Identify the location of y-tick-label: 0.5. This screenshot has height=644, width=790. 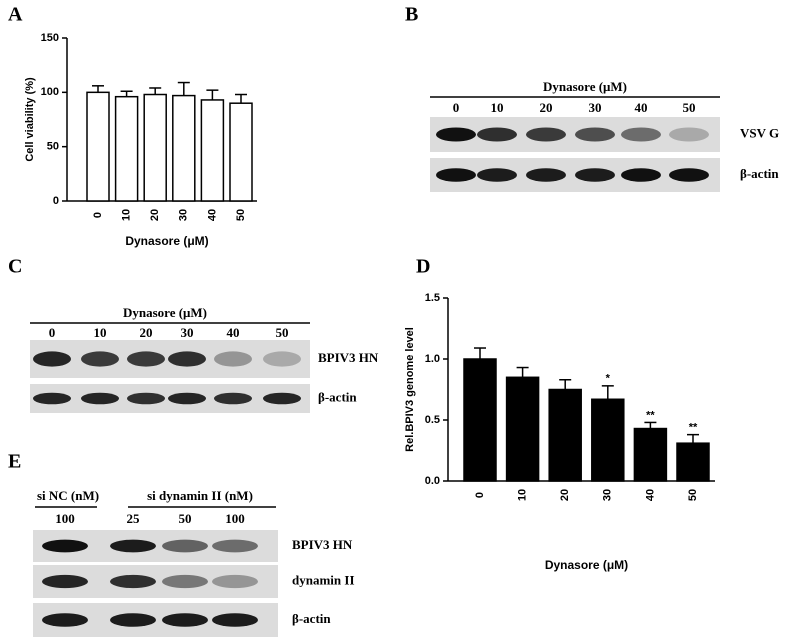
(432, 420).